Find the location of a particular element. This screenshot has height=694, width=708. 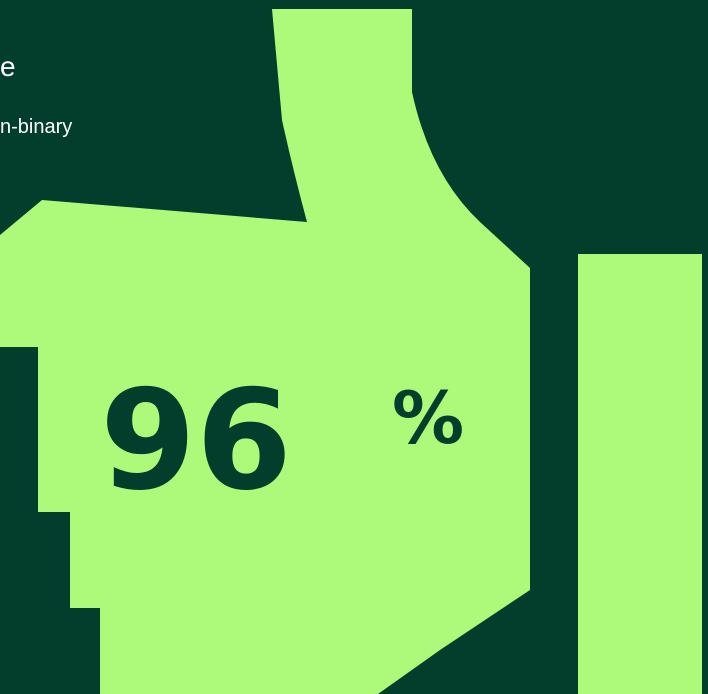

stat-value: 96 is located at coordinates (196, 440).